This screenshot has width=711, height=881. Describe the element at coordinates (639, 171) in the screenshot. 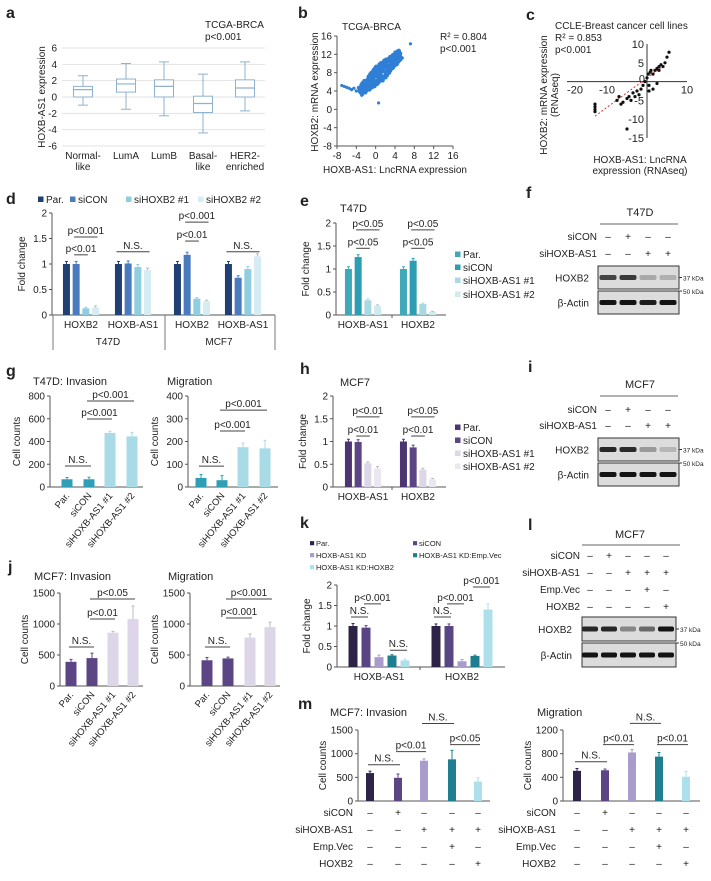

I see `x-axis-label: expression (RNAseq)` at that location.